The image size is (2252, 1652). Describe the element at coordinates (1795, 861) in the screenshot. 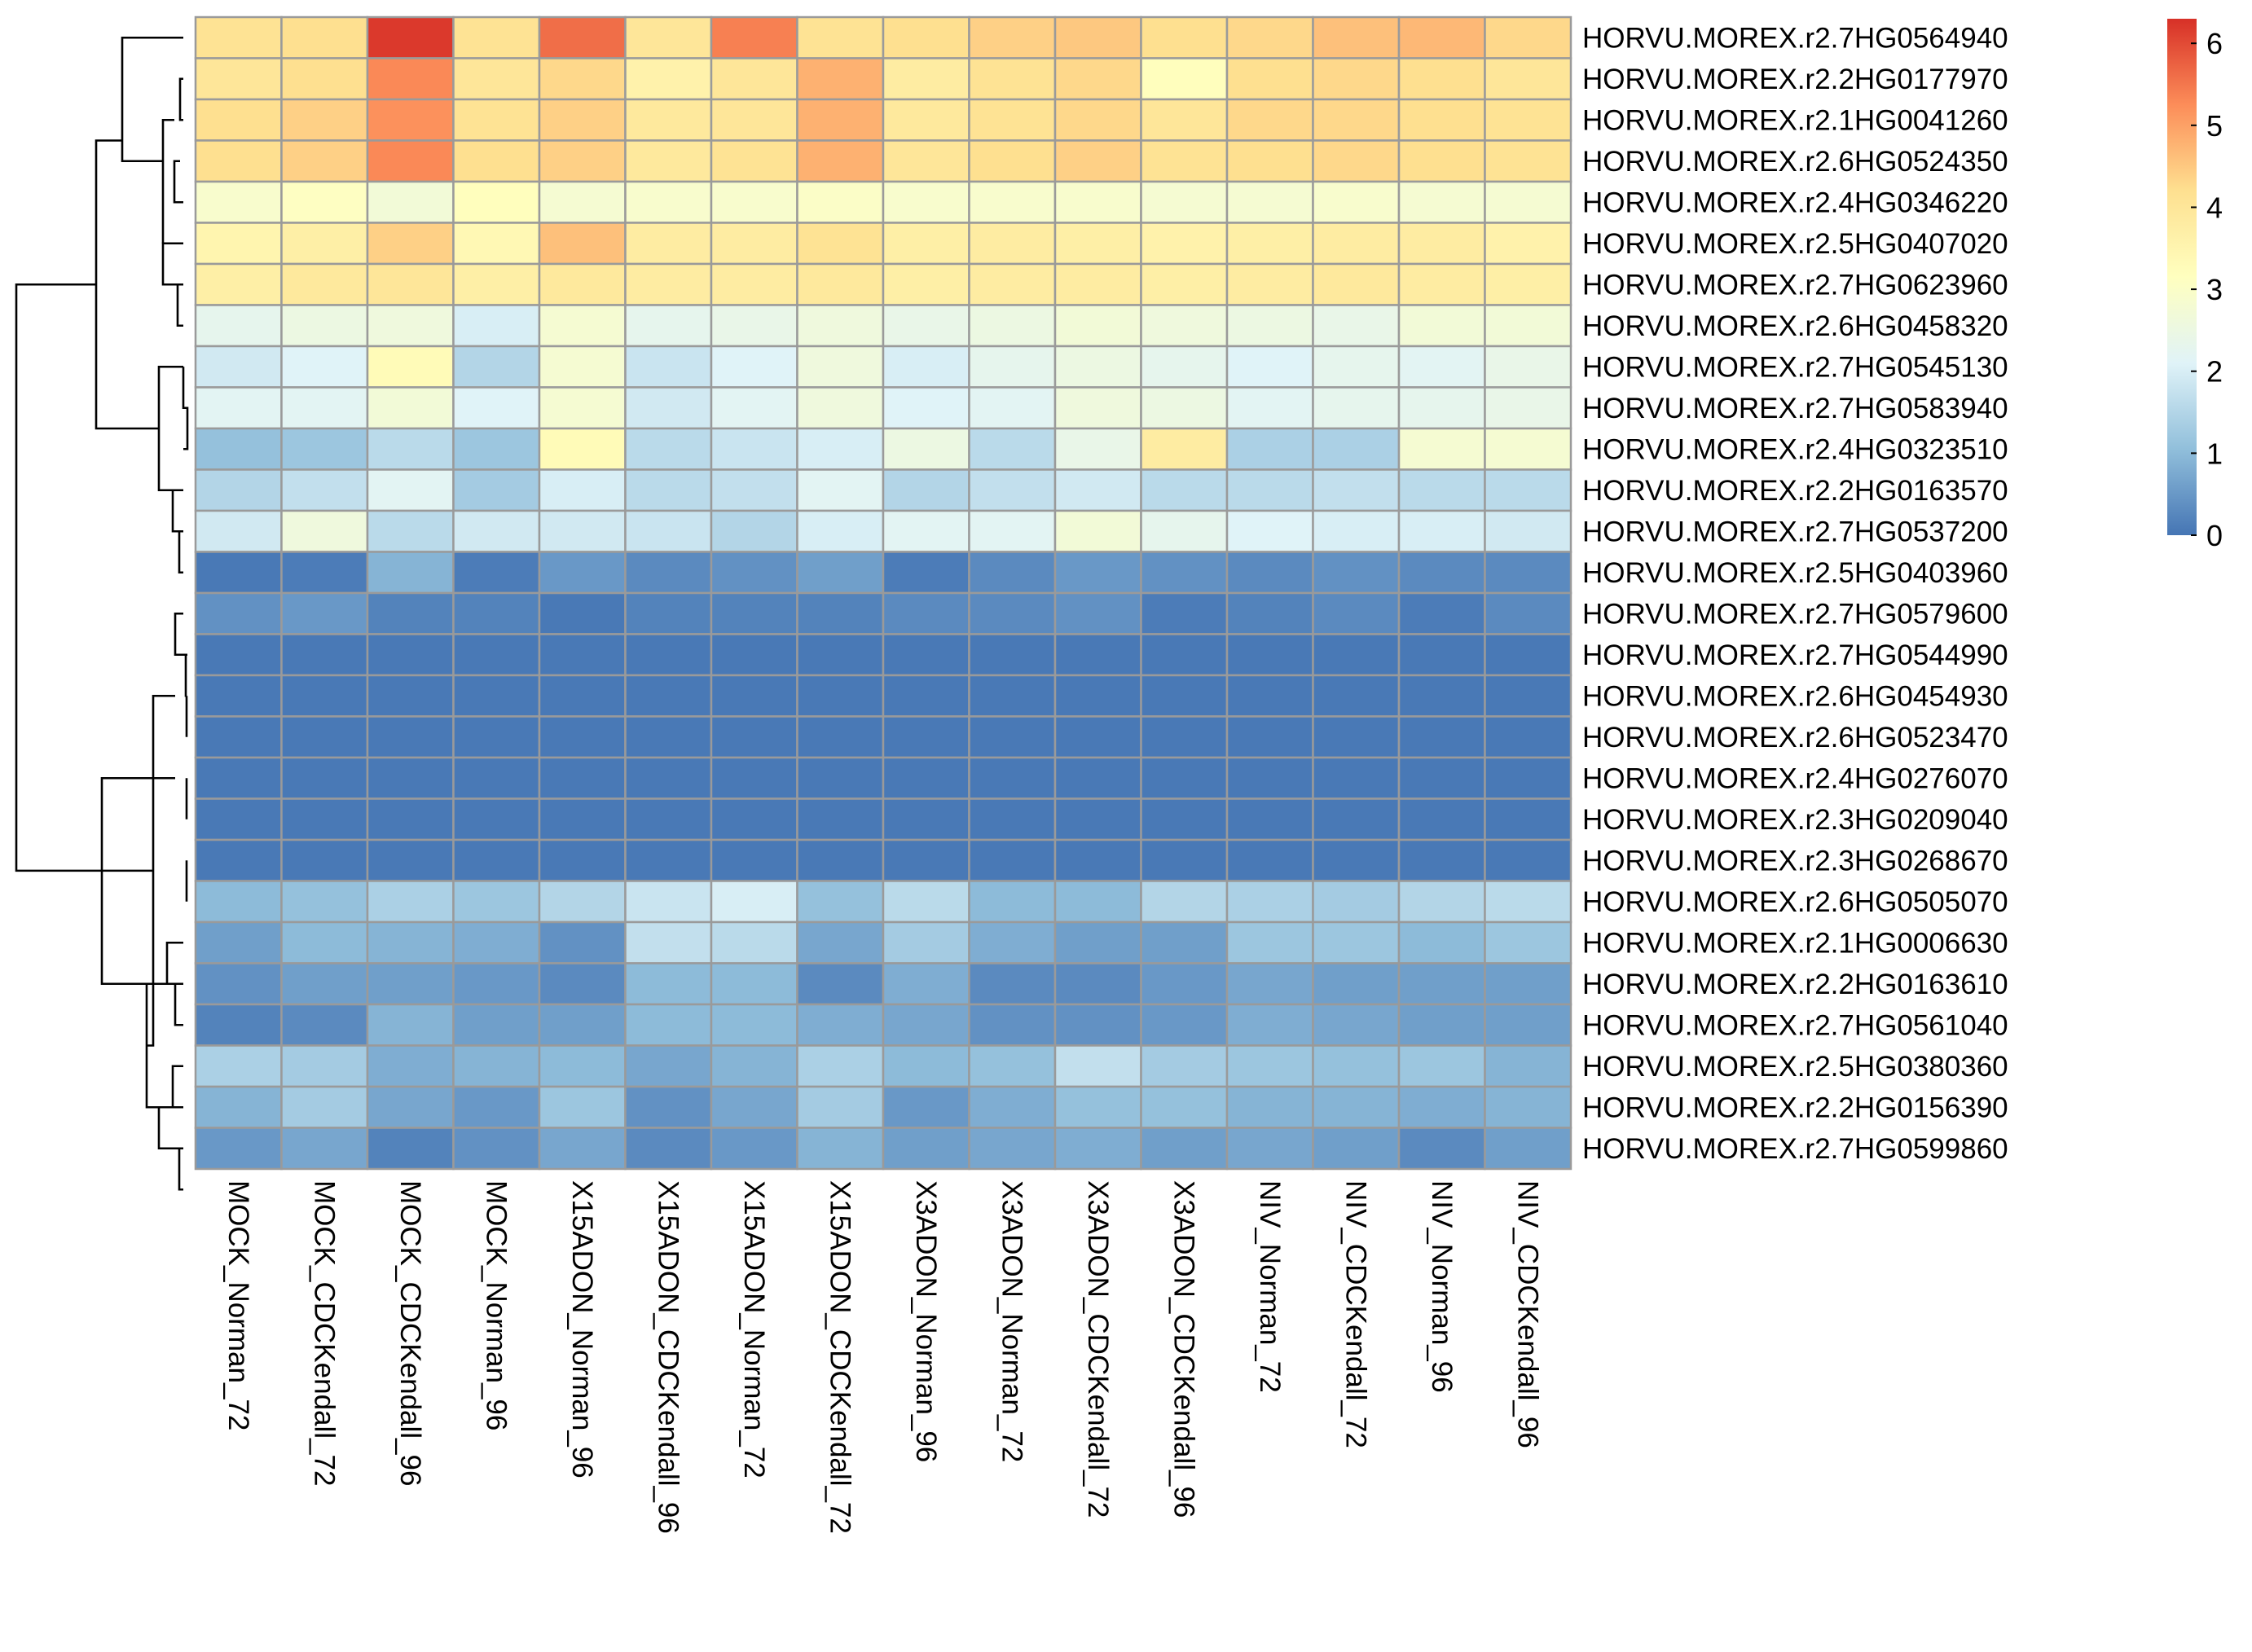

I see `row-label: HORVU.MOREX.r2.3HG0268670` at that location.